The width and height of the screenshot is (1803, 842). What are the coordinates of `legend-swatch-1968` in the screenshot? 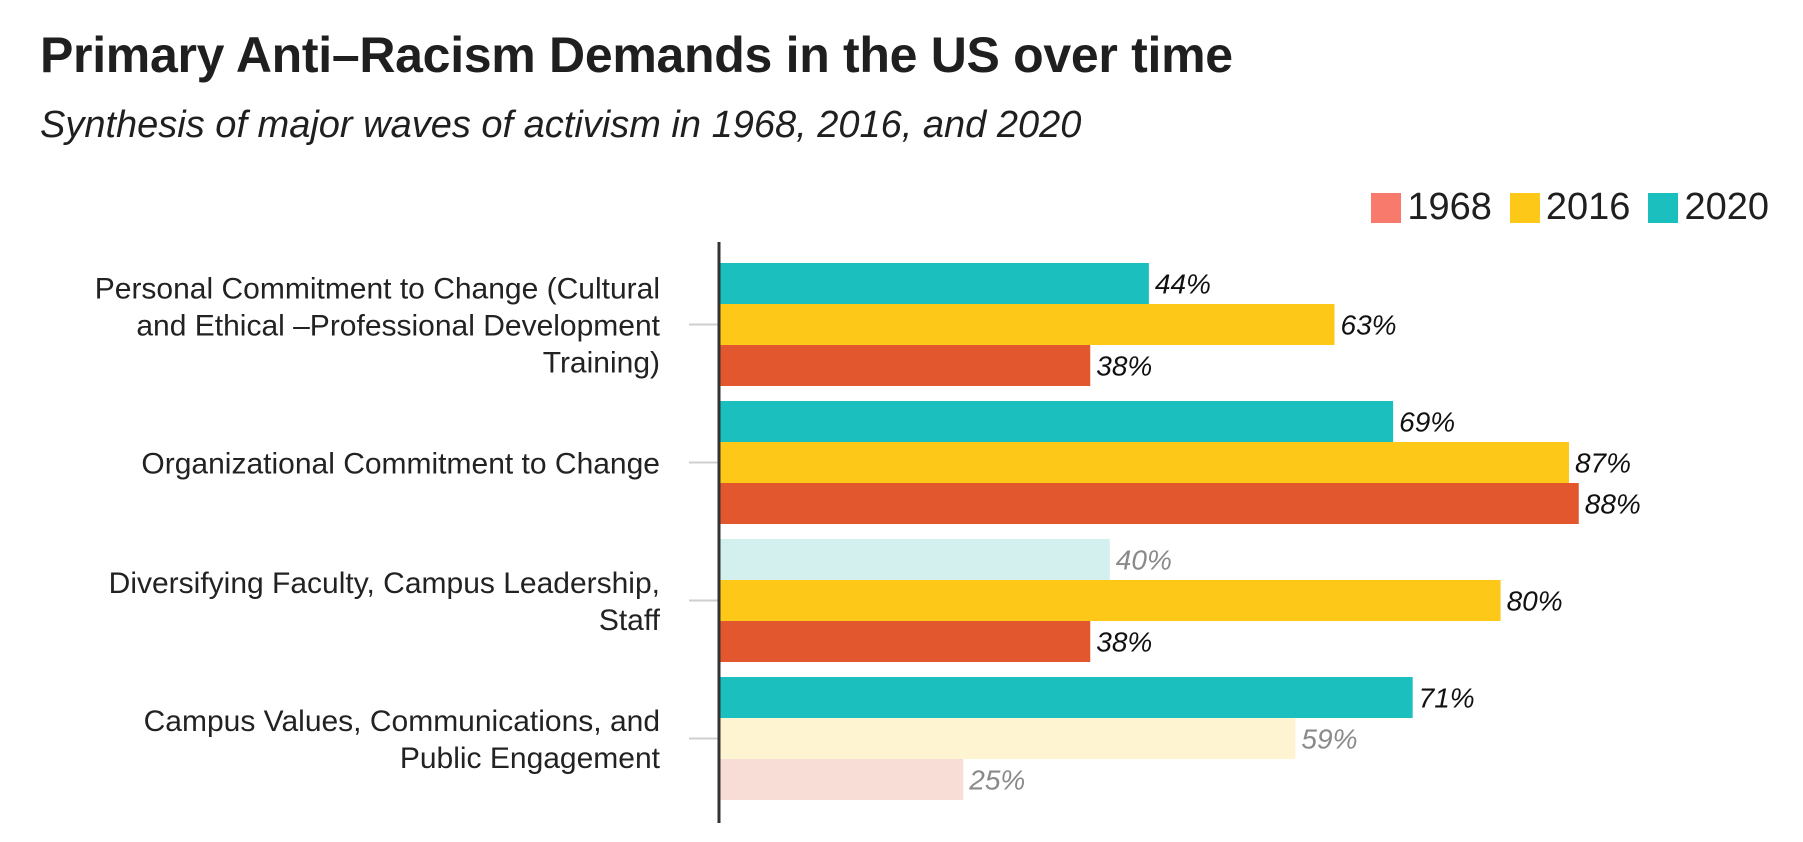 It's located at (1386, 207).